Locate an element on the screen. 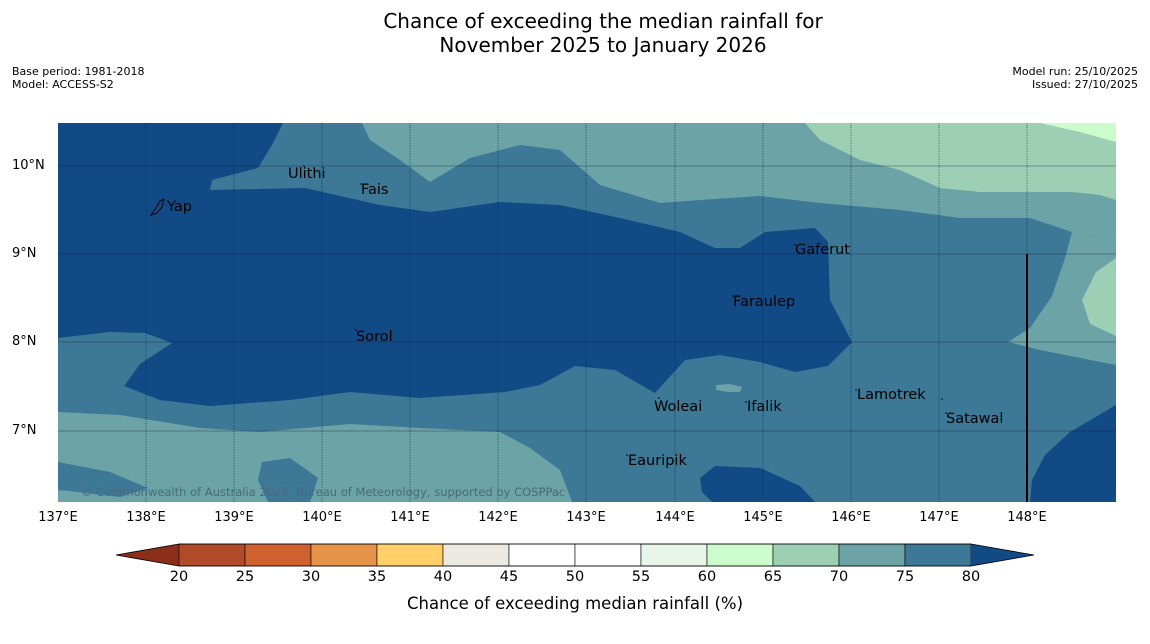 This screenshot has width=1150, height=644. colorbar-tick-label: 55 is located at coordinates (641, 577).